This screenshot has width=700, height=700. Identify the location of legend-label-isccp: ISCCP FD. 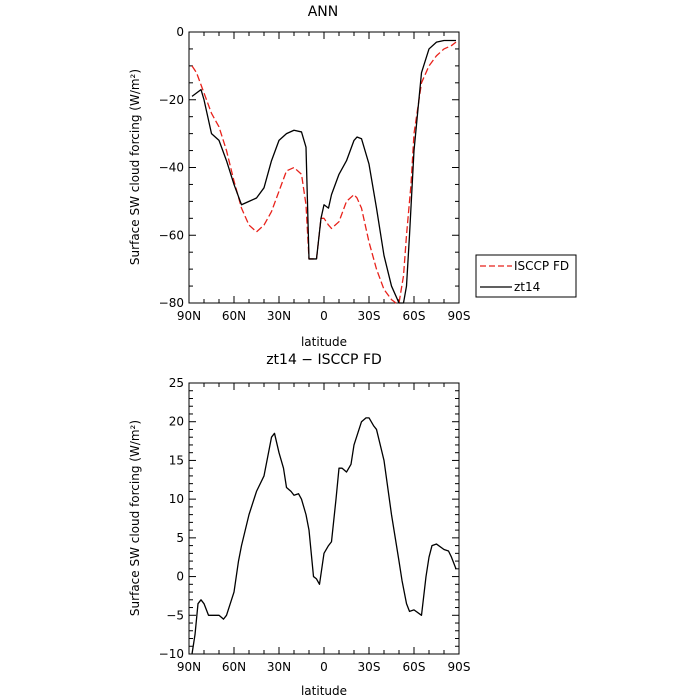
(541, 266).